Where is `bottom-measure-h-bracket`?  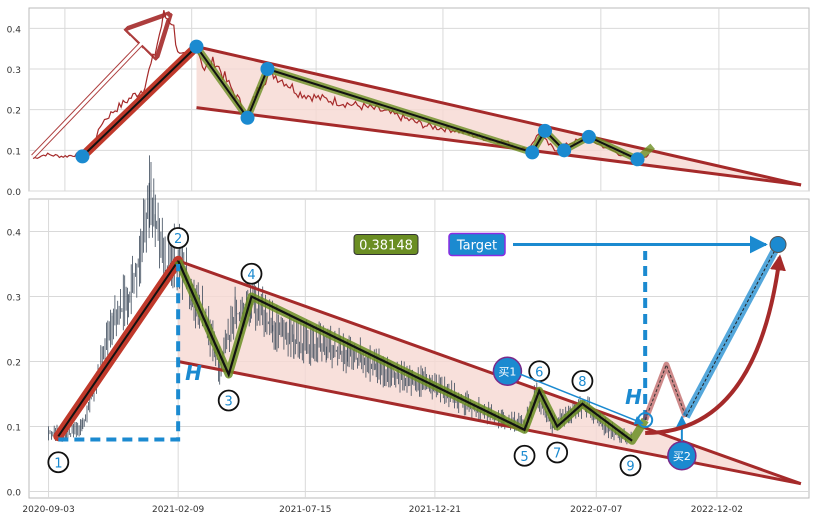
bottom-measure-h-bracket is located at coordinates (119, 353).